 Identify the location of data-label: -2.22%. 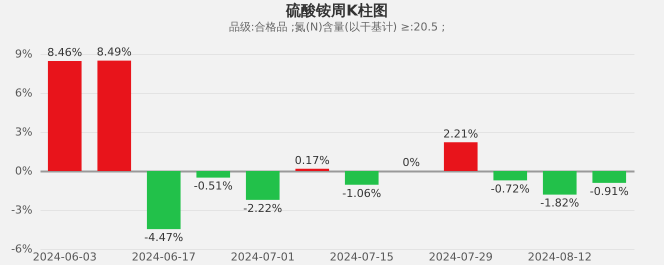
(262, 208).